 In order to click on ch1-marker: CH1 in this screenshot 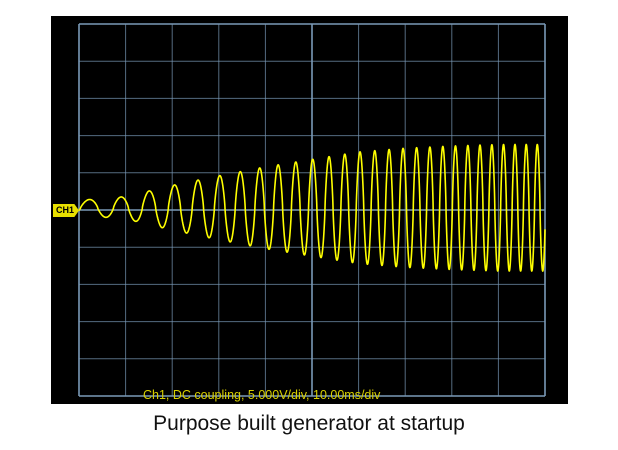, I will do `click(66, 210)`.